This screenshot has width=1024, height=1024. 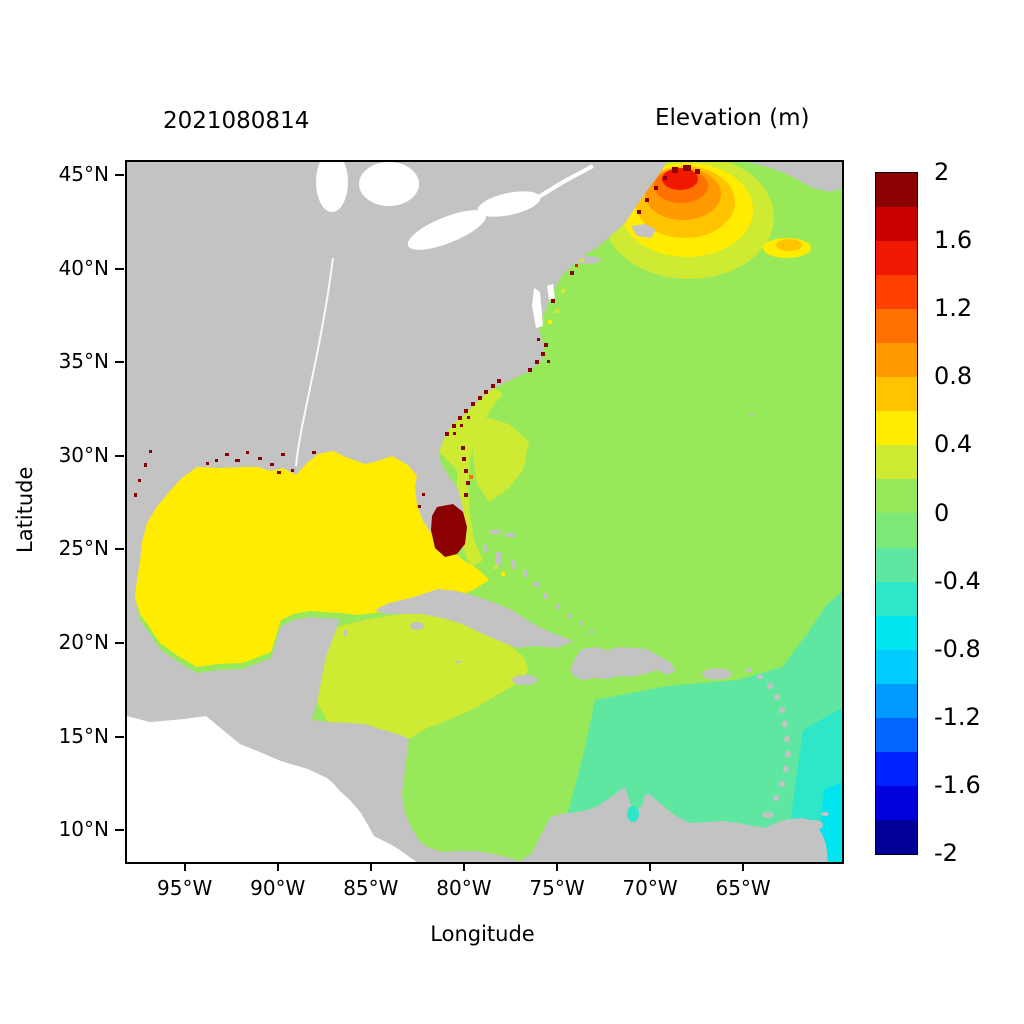 I want to click on y-tick-label: 10°N, so click(x=83, y=829).